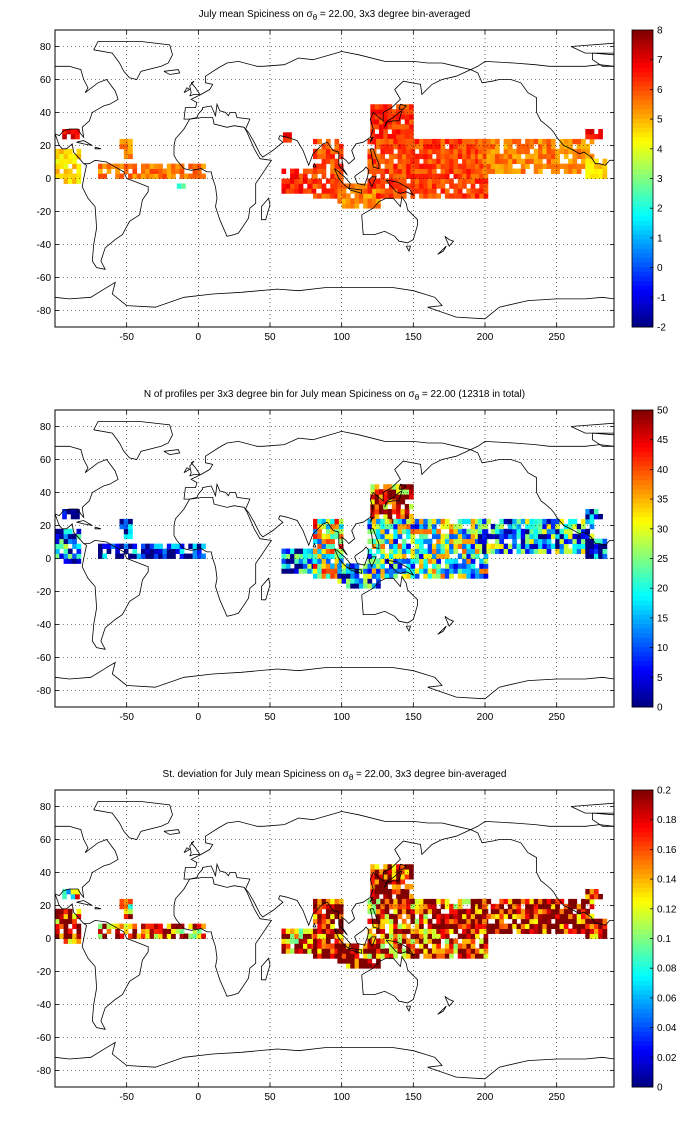  What do you see at coordinates (661, 328) in the screenshot?
I see `colorbar-tick-label: -2` at bounding box center [661, 328].